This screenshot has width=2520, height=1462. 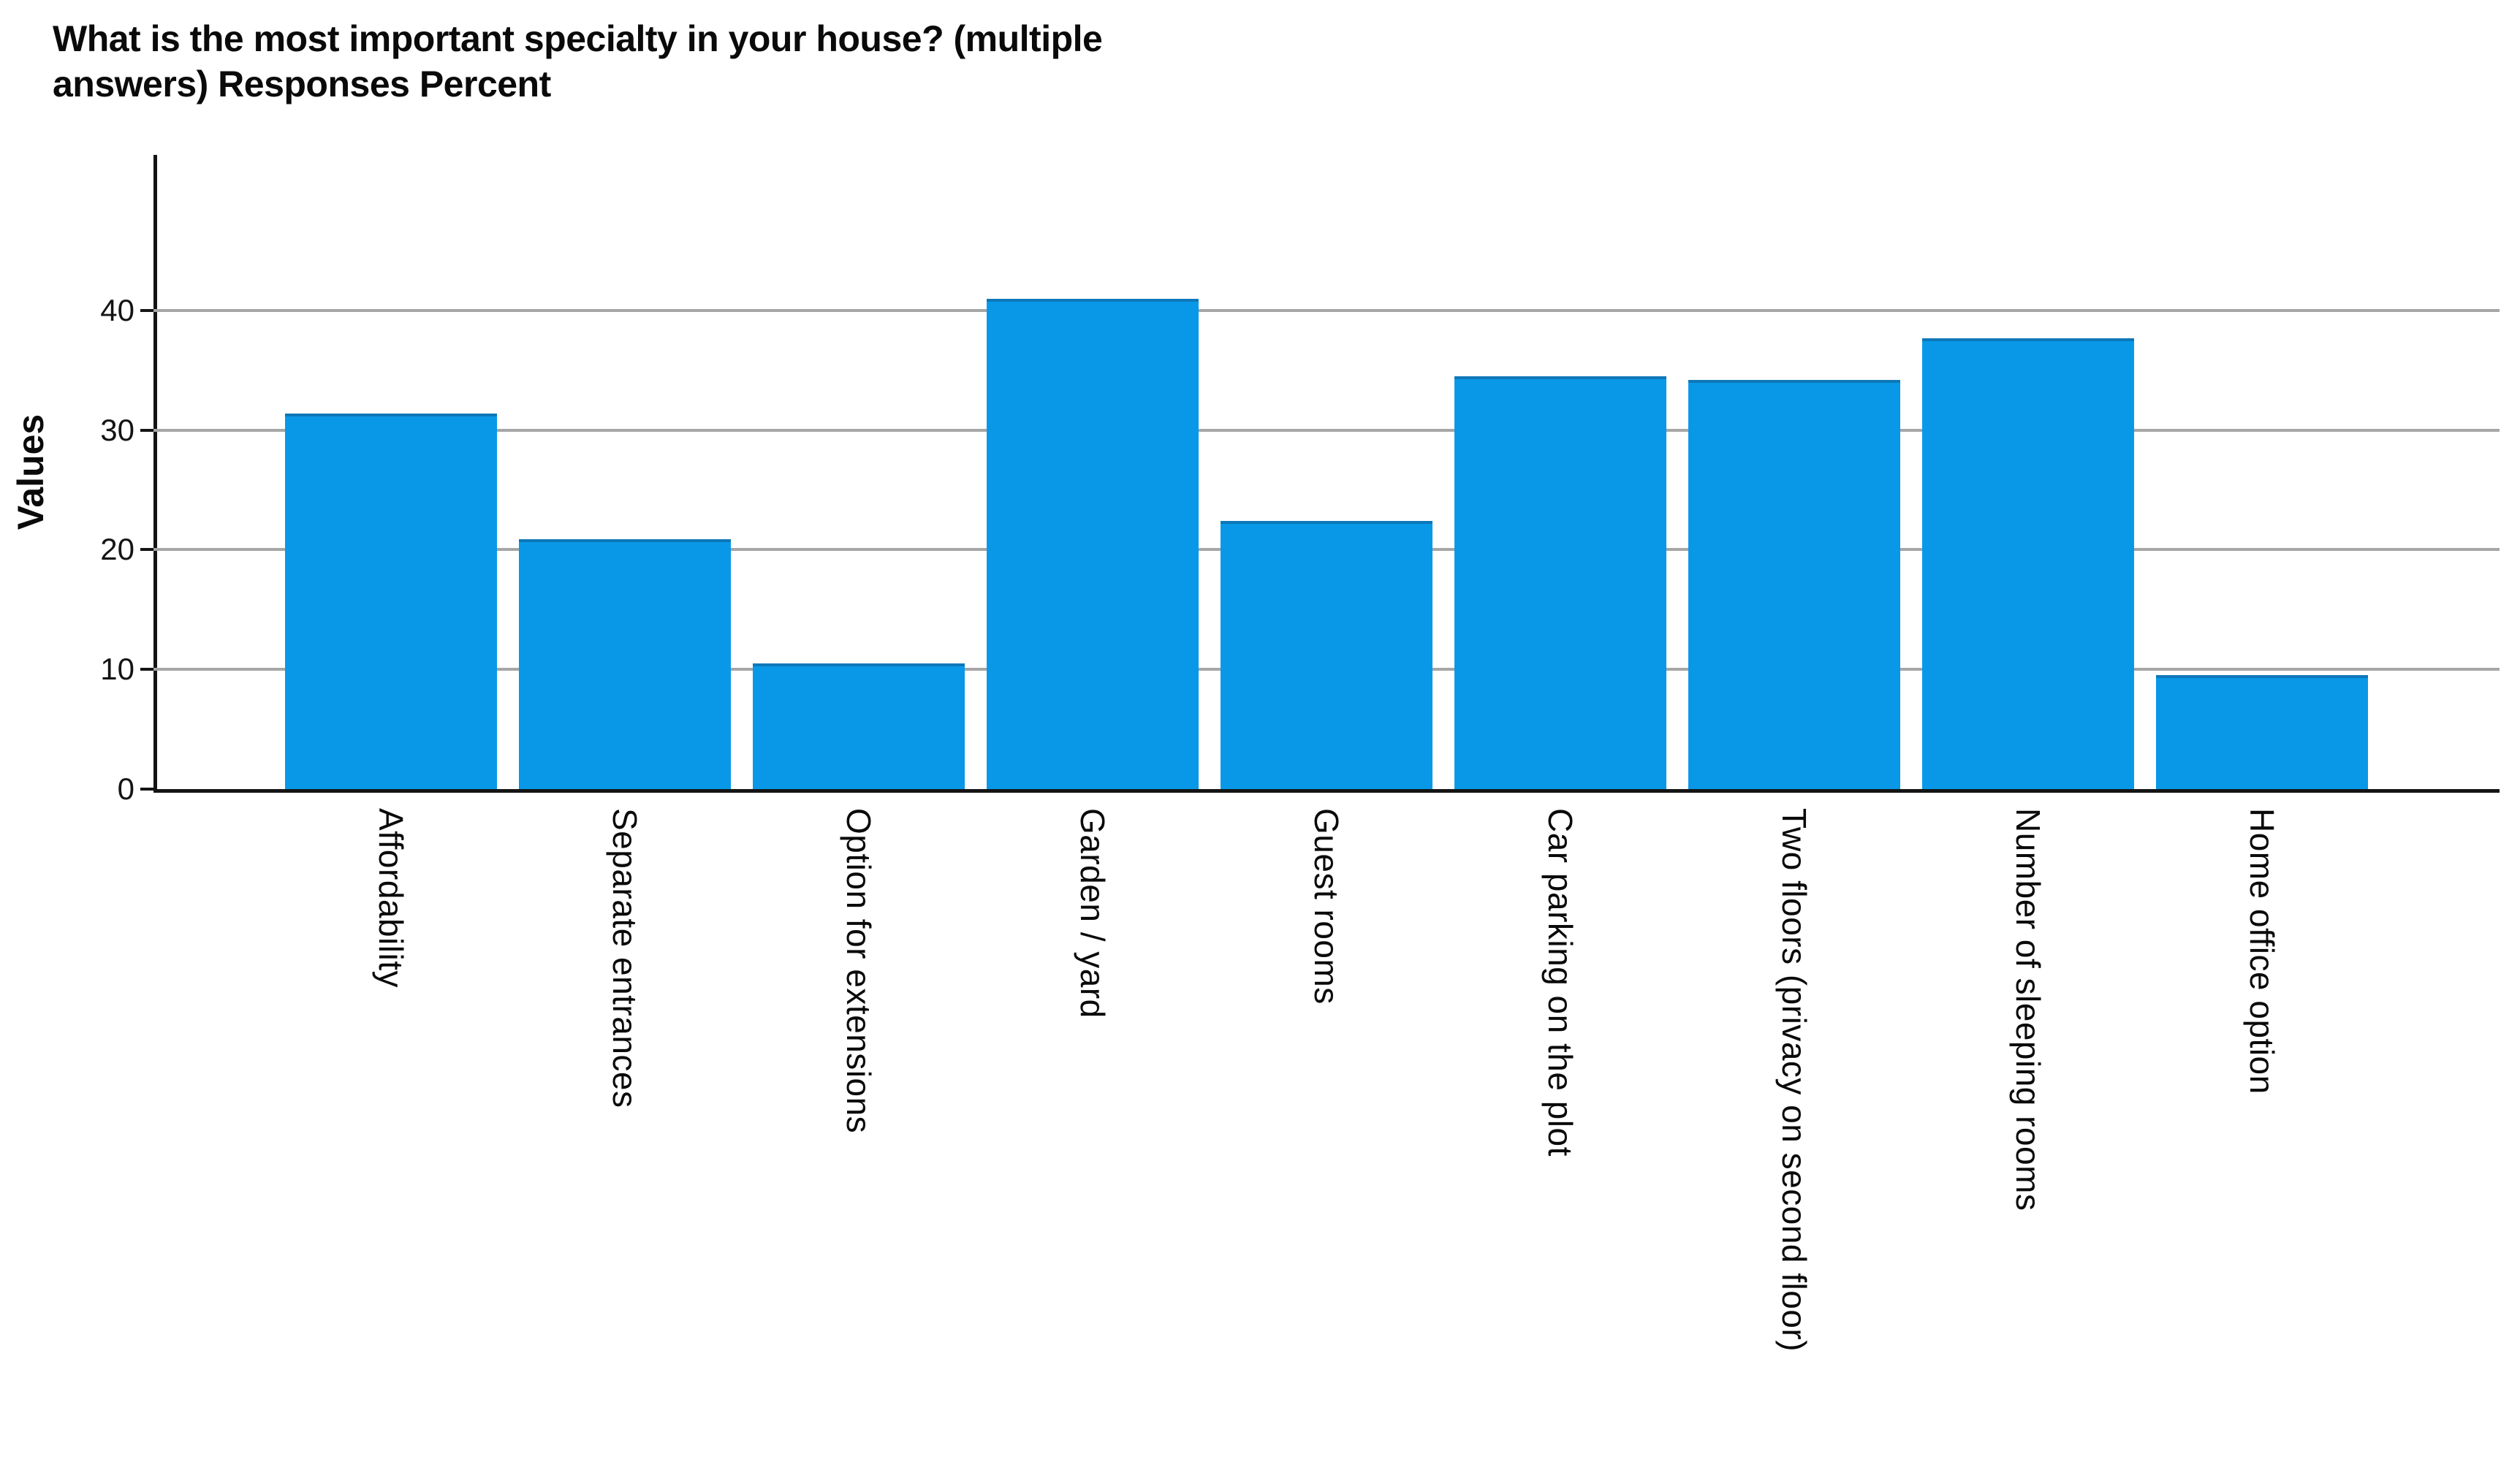 What do you see at coordinates (117, 429) in the screenshot?
I see `y-tick-label-30: 30` at bounding box center [117, 429].